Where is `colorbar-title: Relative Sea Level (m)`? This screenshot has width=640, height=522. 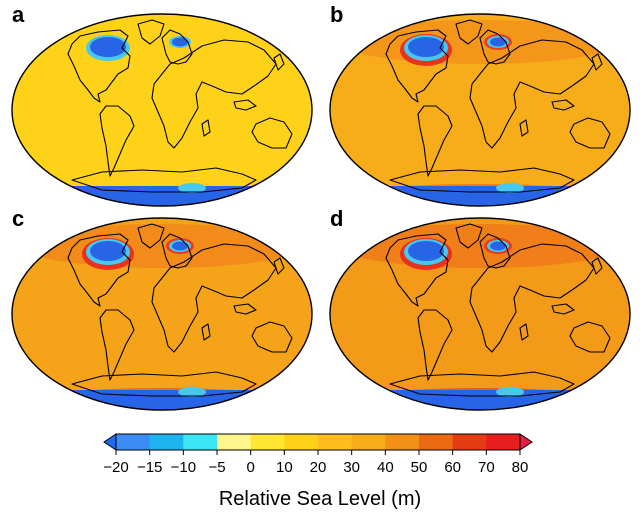
colorbar-title: Relative Sea Level (m) is located at coordinates (320, 499).